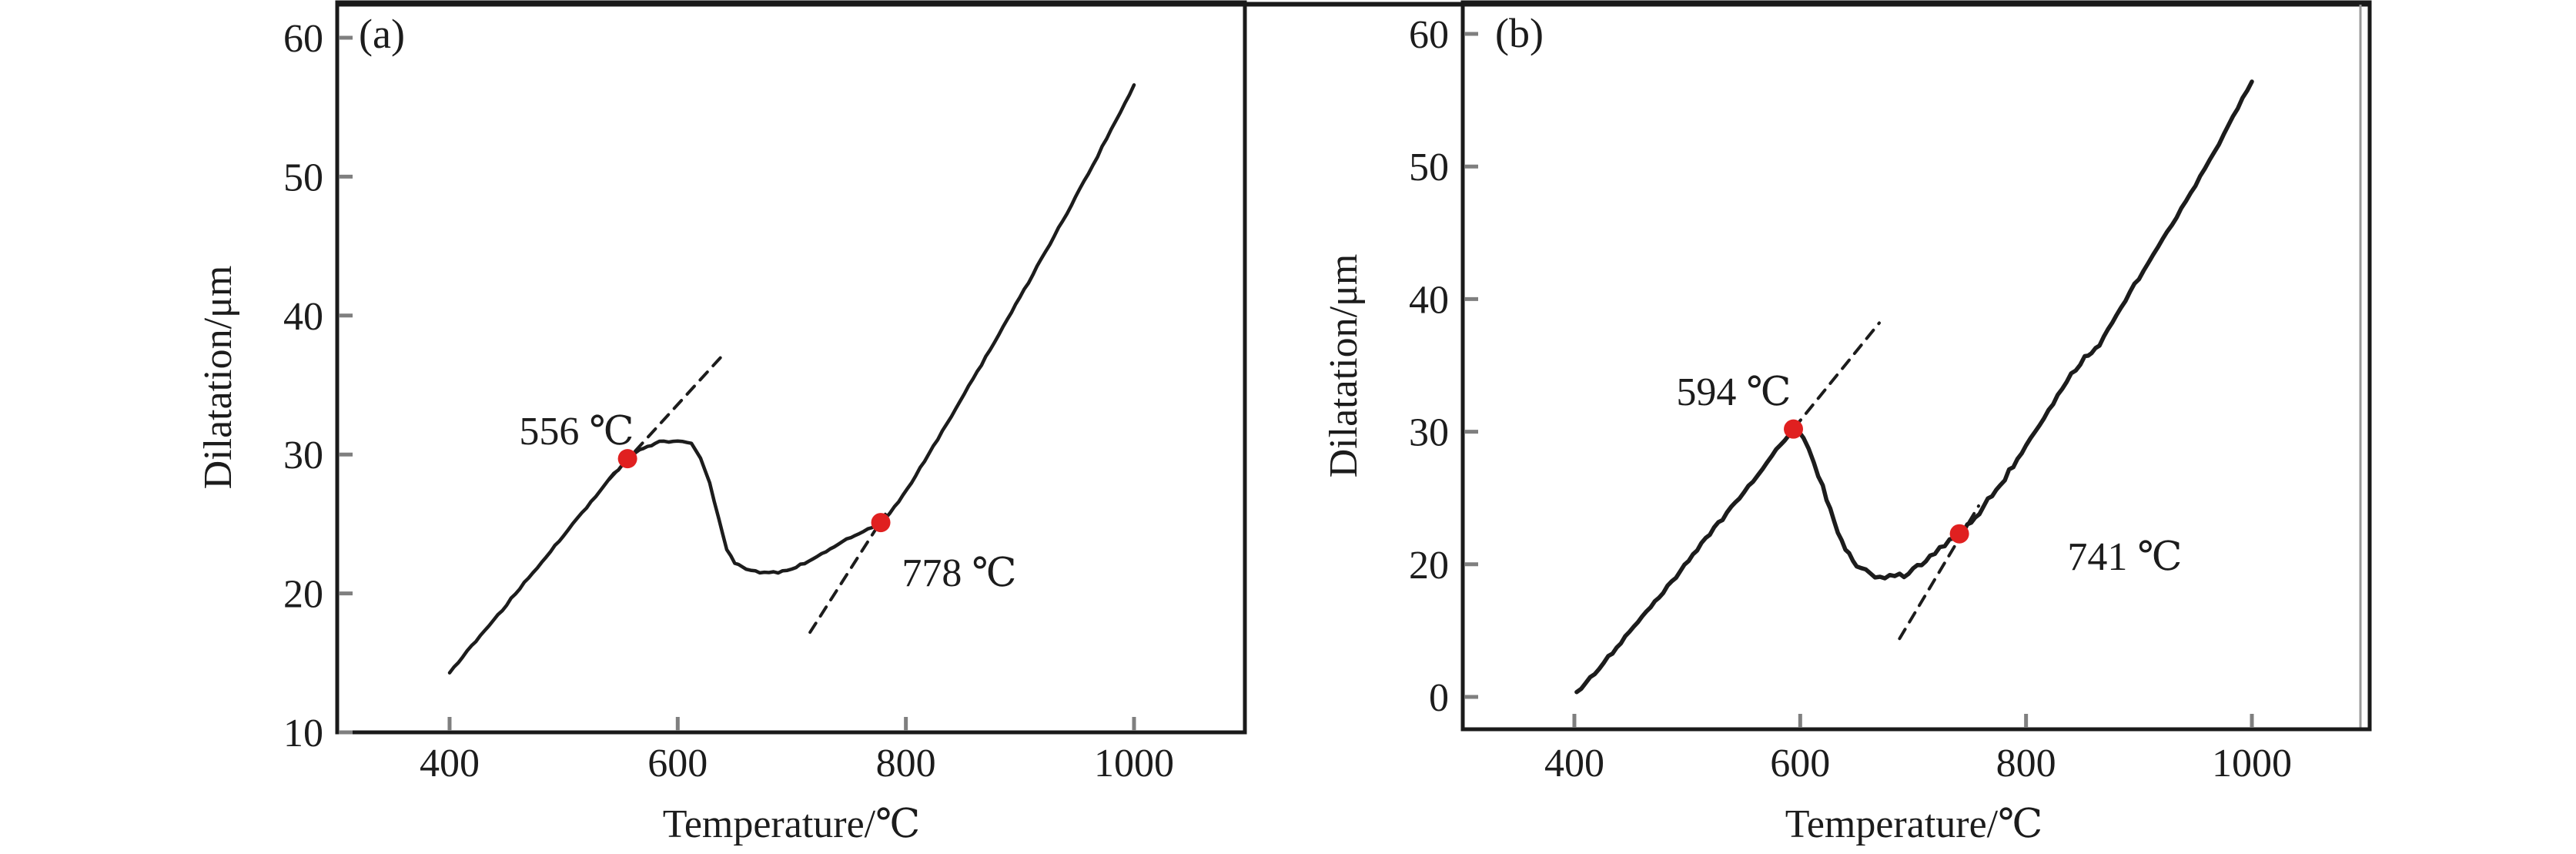  Describe the element at coordinates (1429, 300) in the screenshot. I see `panel-b-y-tick-label: 40` at that location.